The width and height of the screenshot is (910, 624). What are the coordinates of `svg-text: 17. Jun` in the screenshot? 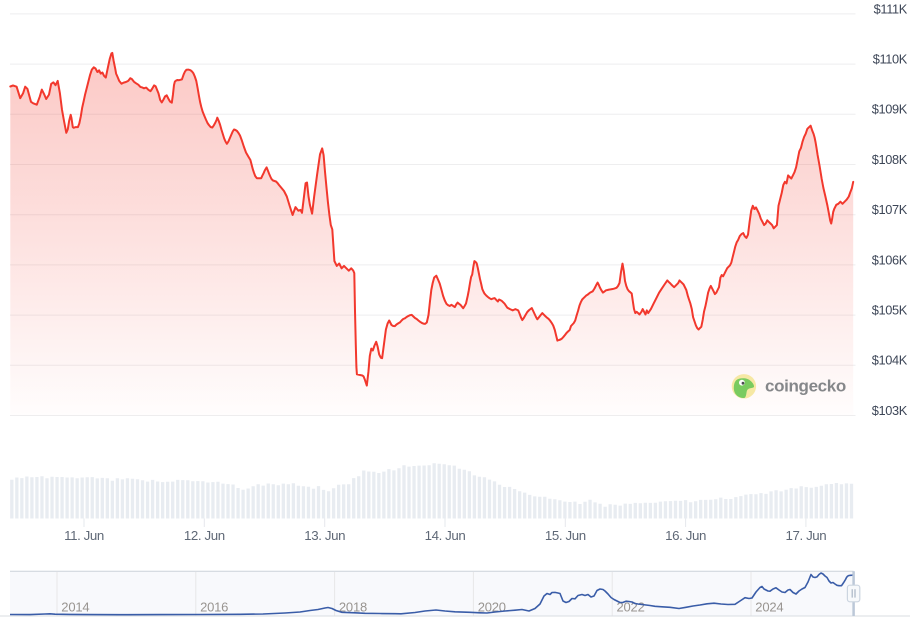 It's located at (805, 535).